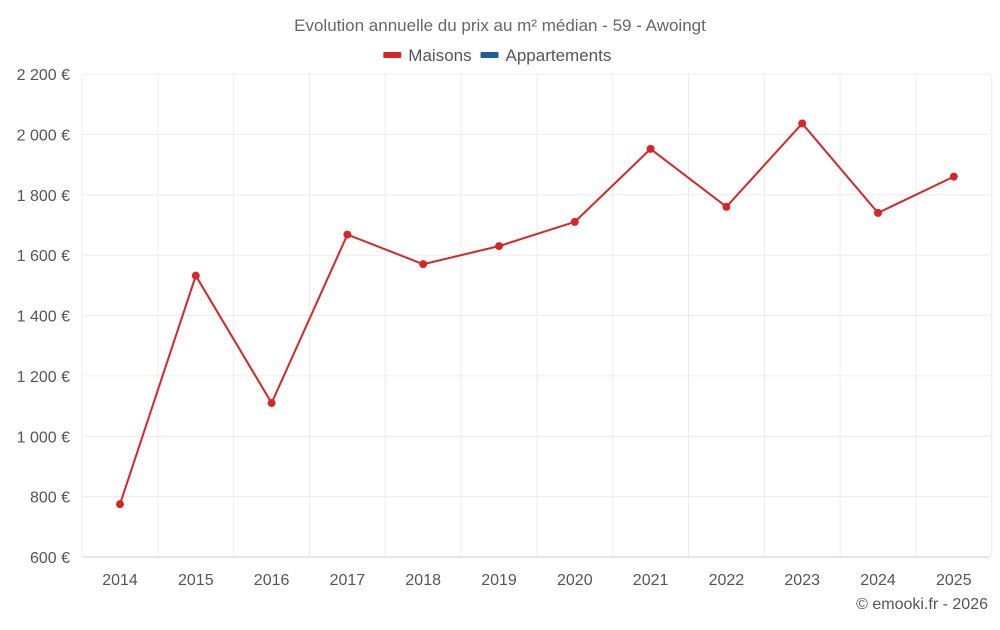 This screenshot has height=630, width=1000. What do you see at coordinates (43, 135) in the screenshot?
I see `y-tick-label: 2 000 €` at bounding box center [43, 135].